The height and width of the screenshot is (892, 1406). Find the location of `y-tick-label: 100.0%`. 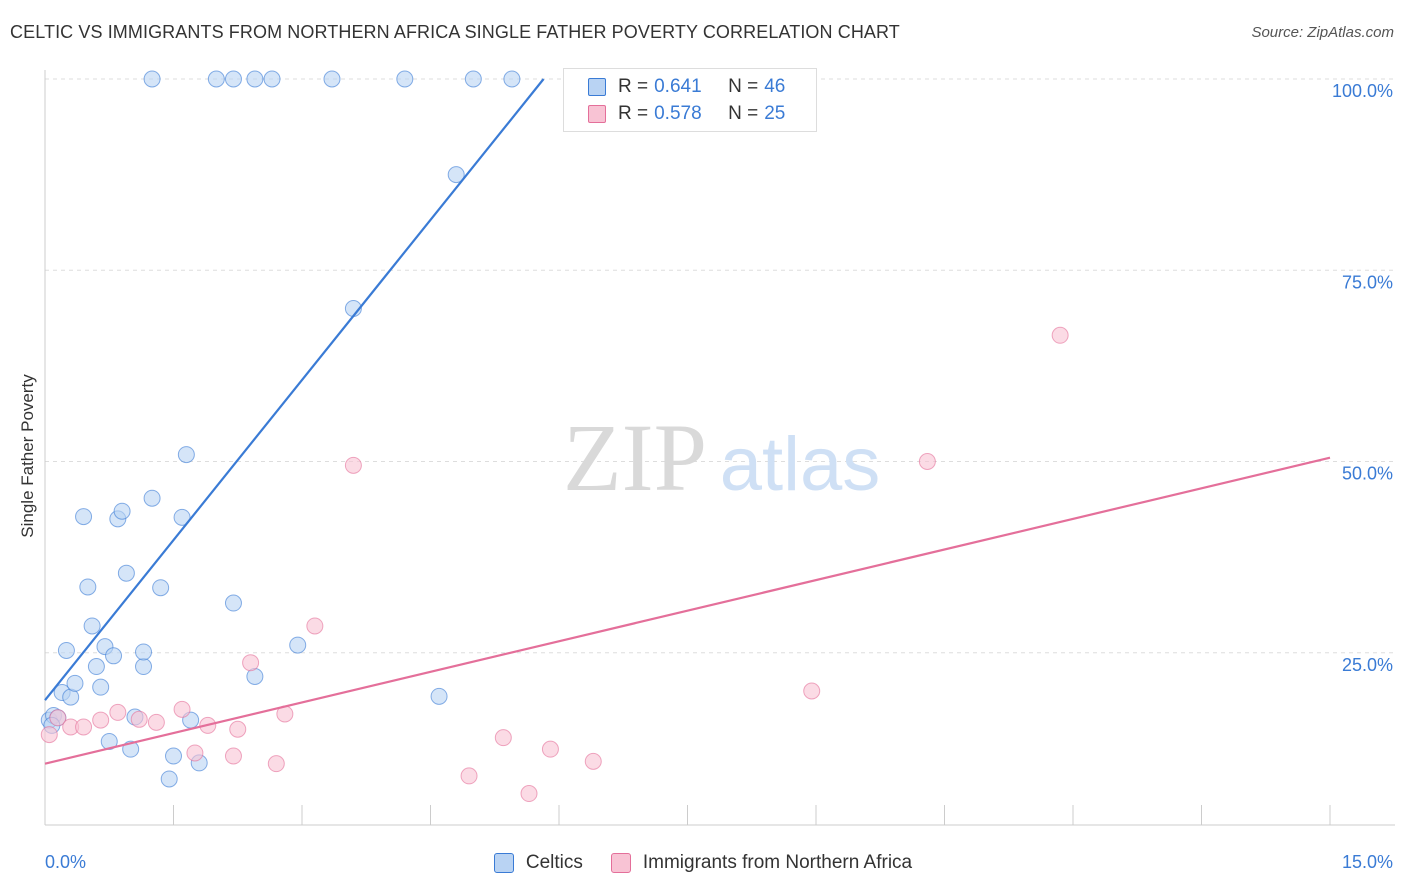

y-tick-label: 100.0% is located at coordinates (1362, 91).